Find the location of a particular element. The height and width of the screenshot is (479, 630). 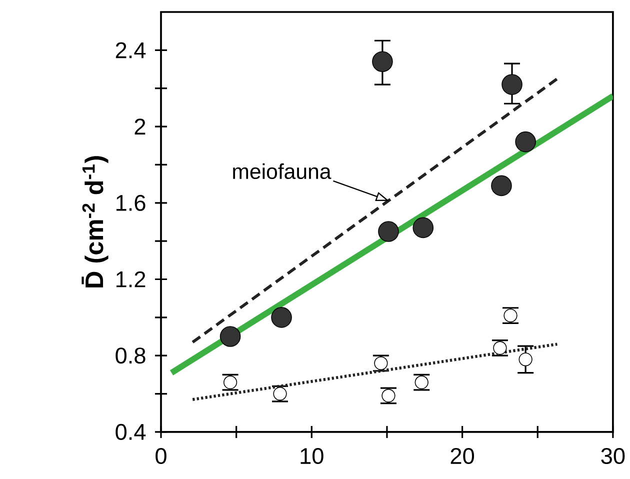

y-tick-label: 2.4 is located at coordinates (131, 50).